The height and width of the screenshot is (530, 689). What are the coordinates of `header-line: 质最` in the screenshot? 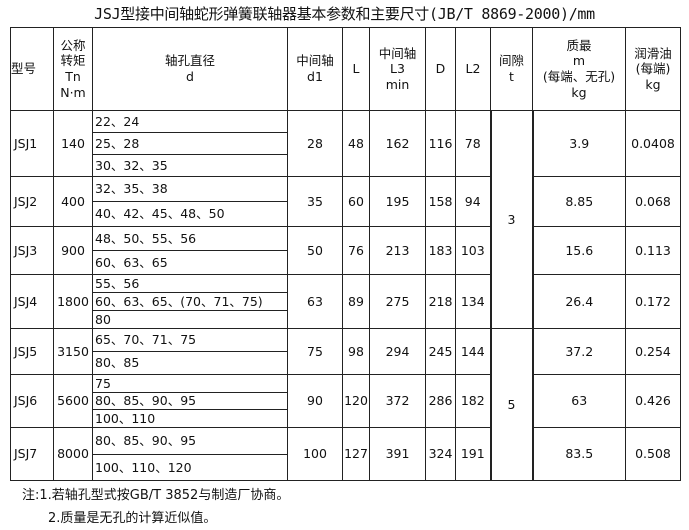 It's located at (579, 45).